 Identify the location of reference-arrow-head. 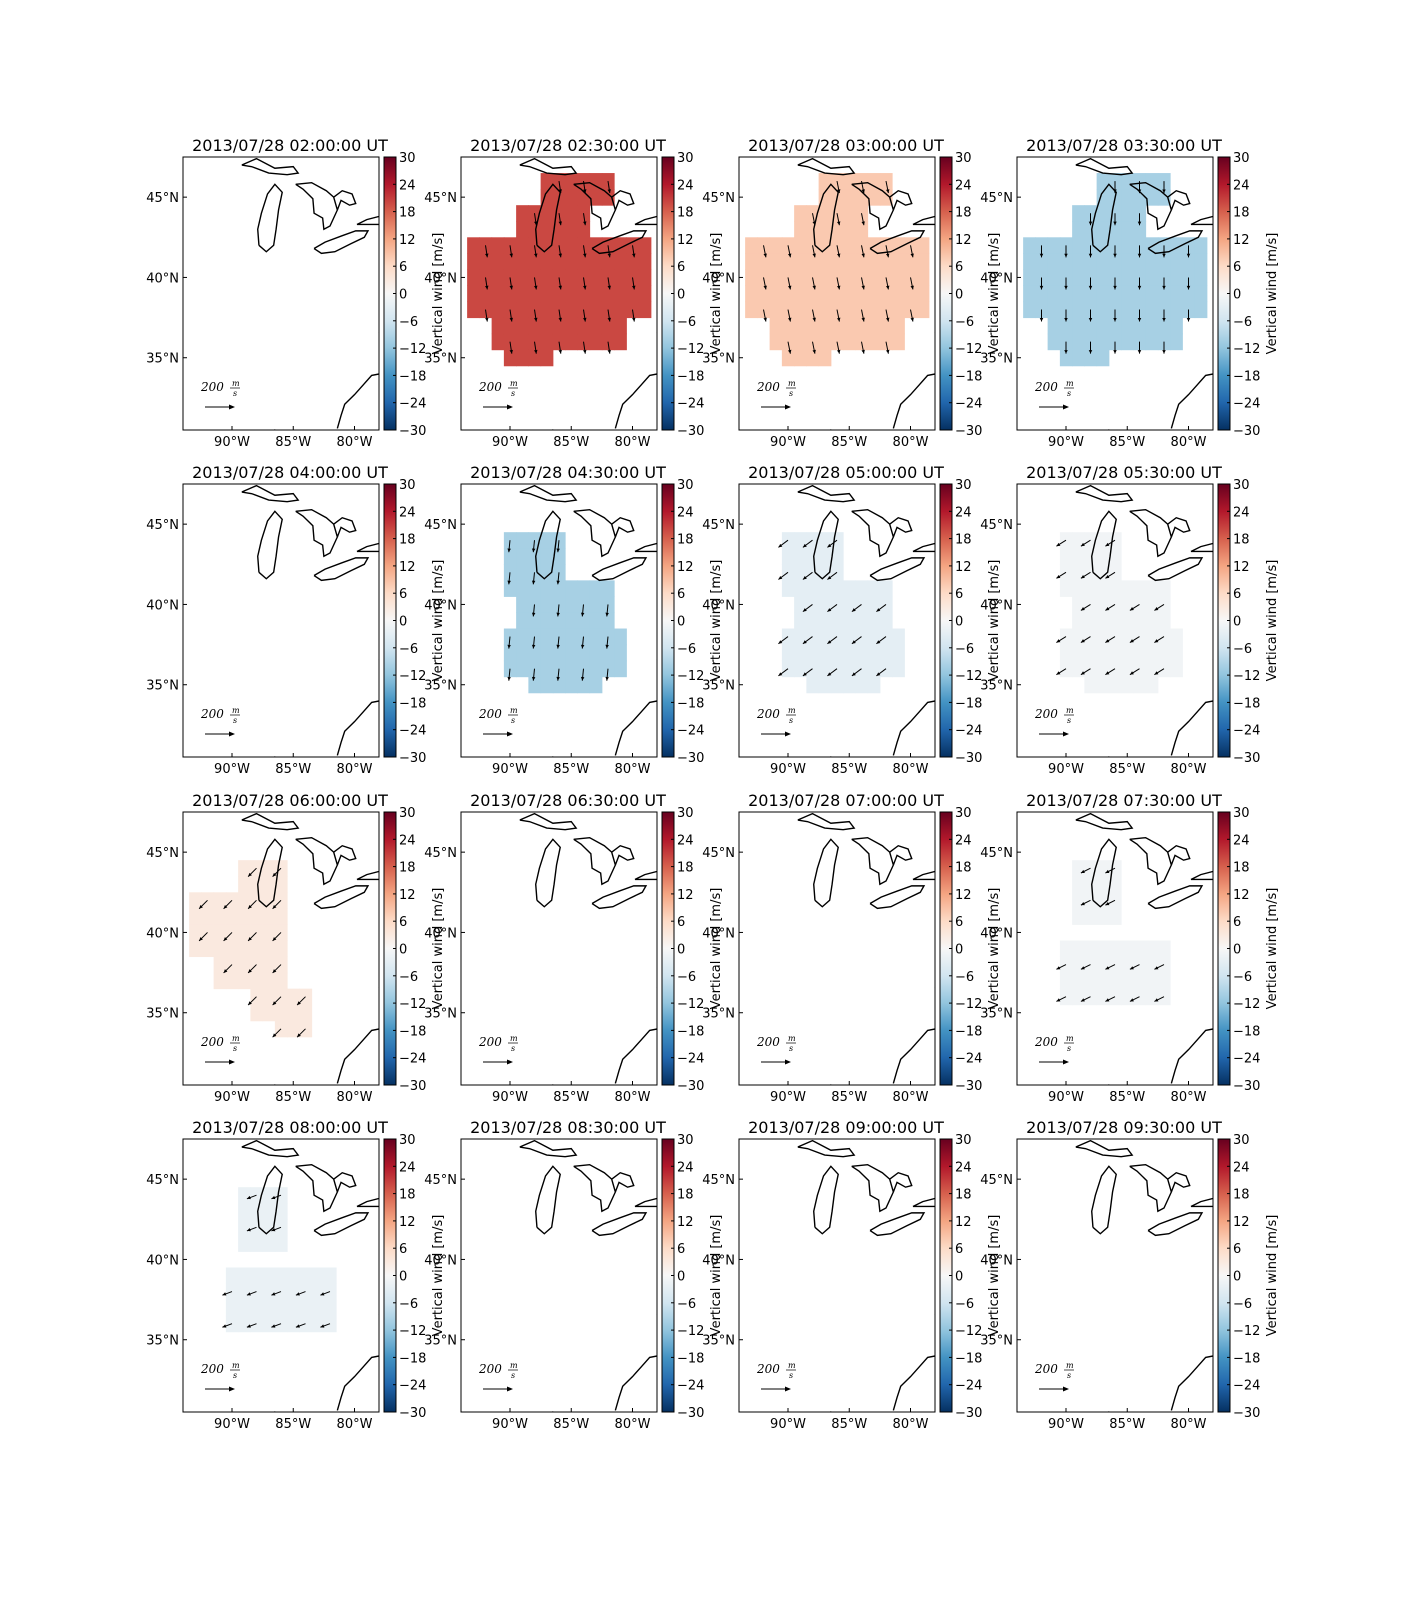
(232, 1389).